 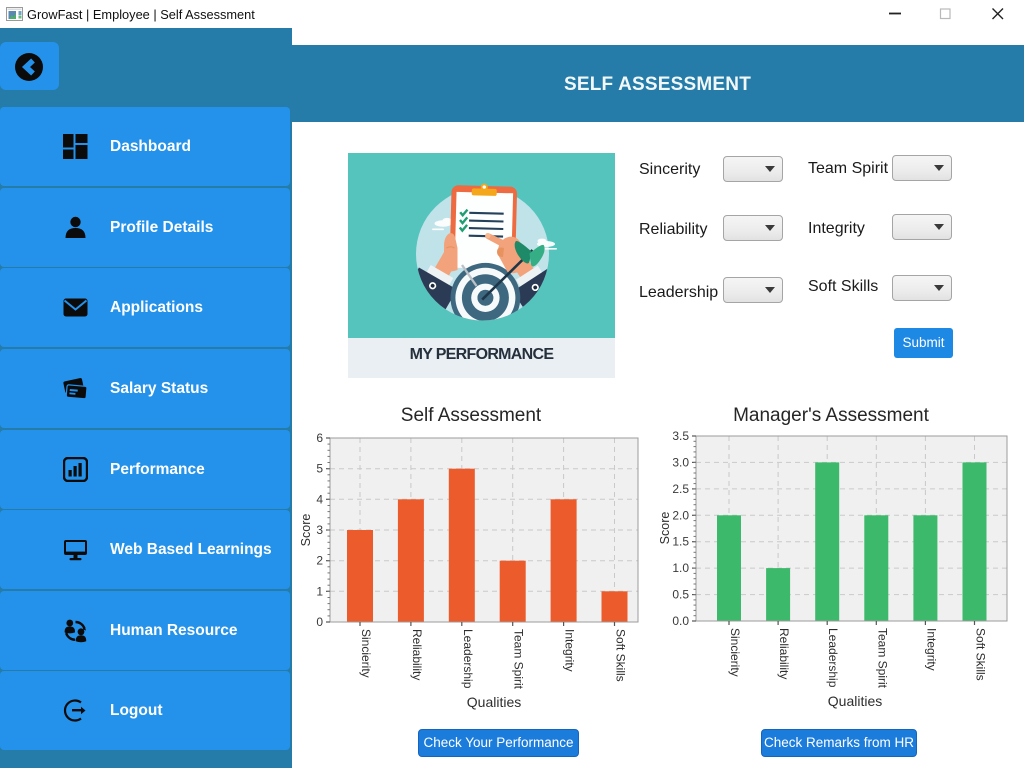 What do you see at coordinates (319, 499) in the screenshot?
I see `svg-text: 4` at bounding box center [319, 499].